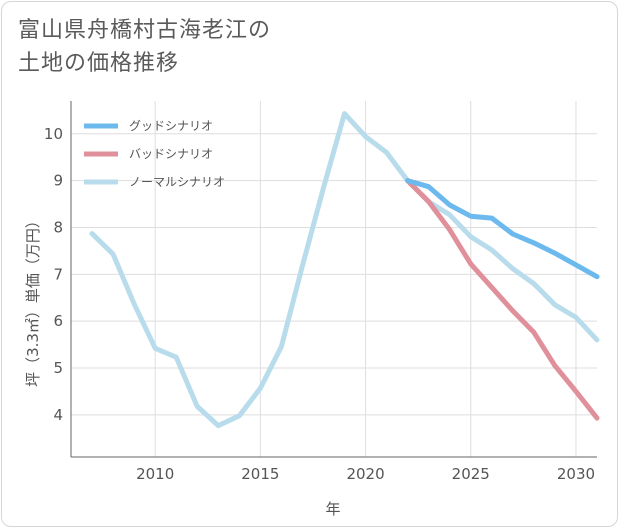  I want to click on x-tick-label: 2020, so click(365, 474).